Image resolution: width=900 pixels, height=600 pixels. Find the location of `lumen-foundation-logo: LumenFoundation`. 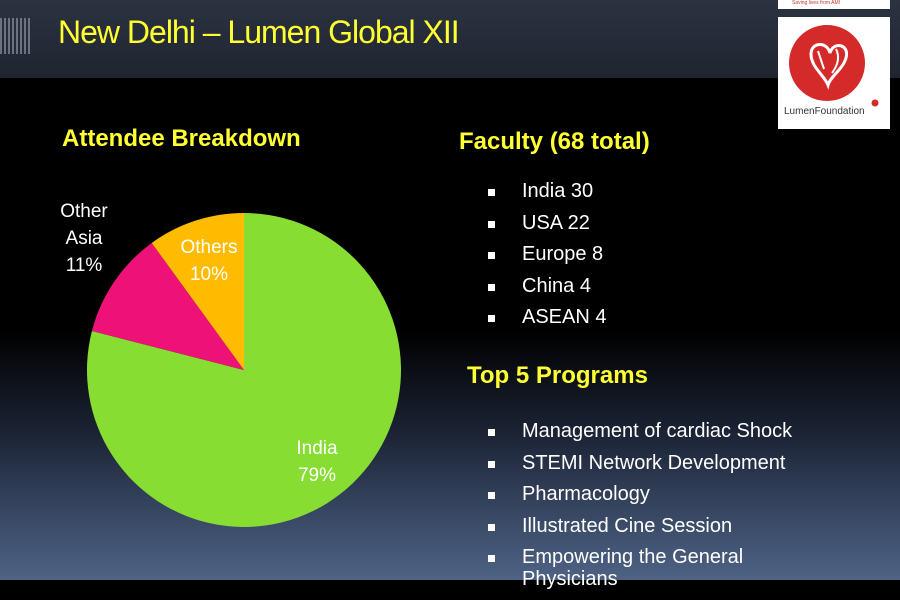

lumen-foundation-logo: LumenFoundation is located at coordinates (834, 73).